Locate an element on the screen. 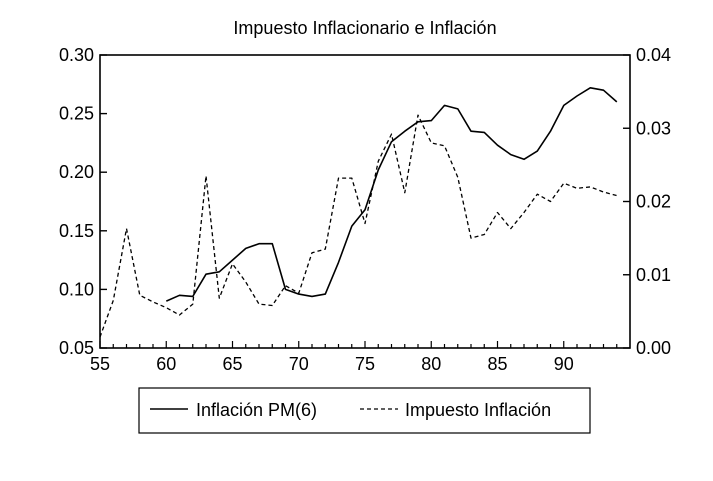  right-axis-tick-label: 0.00 is located at coordinates (653, 348).